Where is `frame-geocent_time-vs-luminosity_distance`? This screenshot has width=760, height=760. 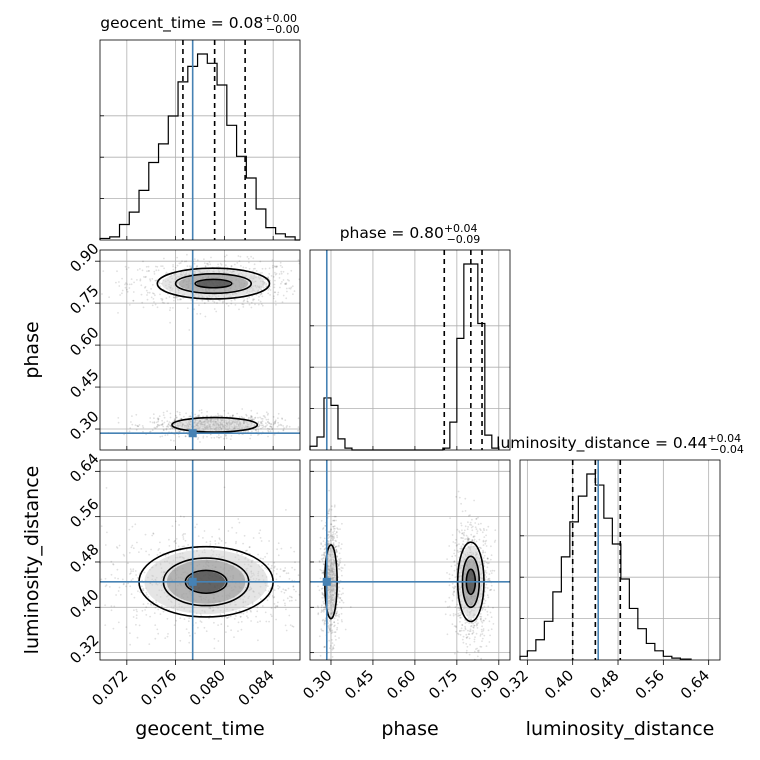 frame-geocent_time-vs-luminosity_distance is located at coordinates (200, 560).